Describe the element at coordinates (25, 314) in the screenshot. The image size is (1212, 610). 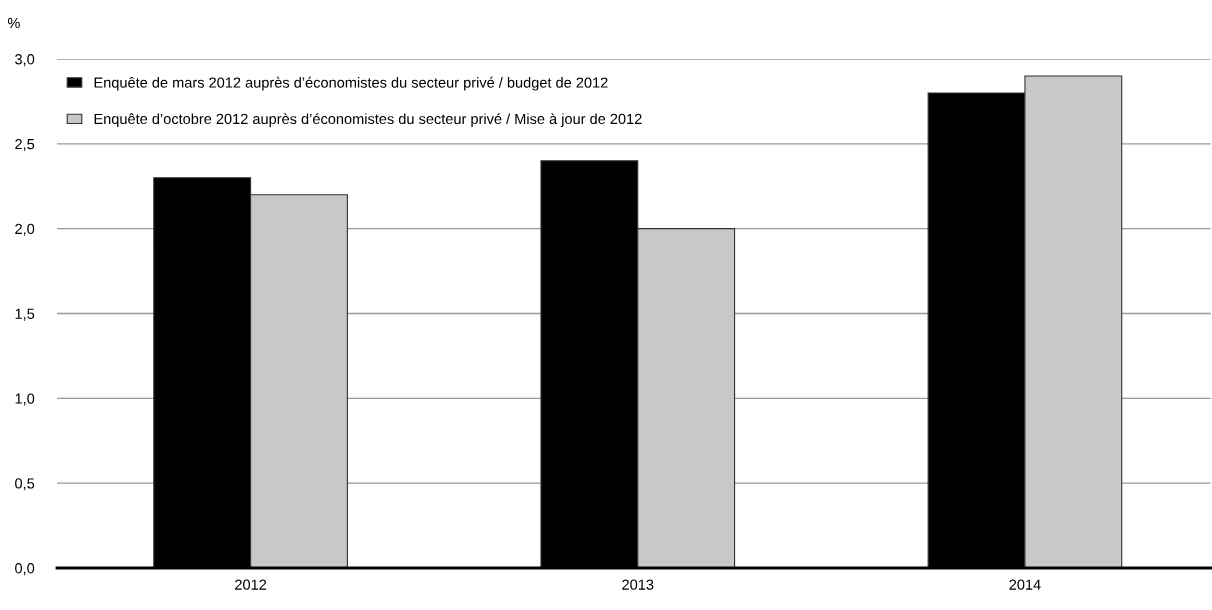
I see `y-tick-label: 1,5` at that location.